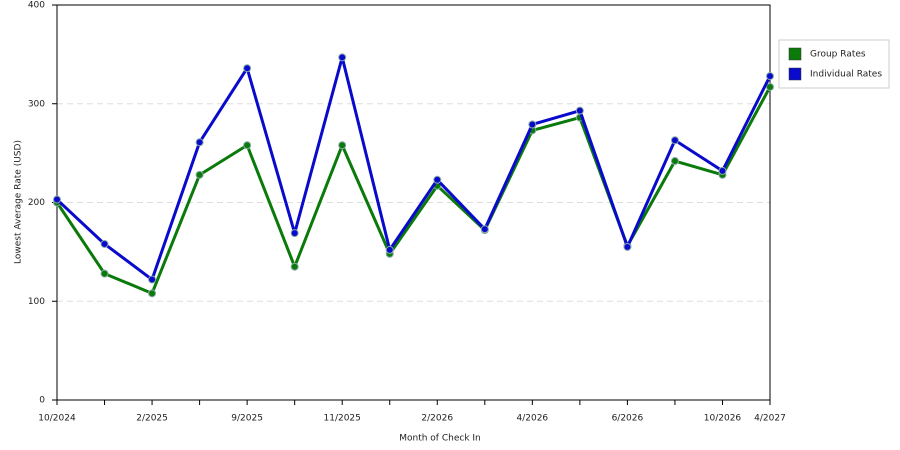 The image size is (900, 450). I want to click on x-tick-label: 10/2024, so click(57, 419).